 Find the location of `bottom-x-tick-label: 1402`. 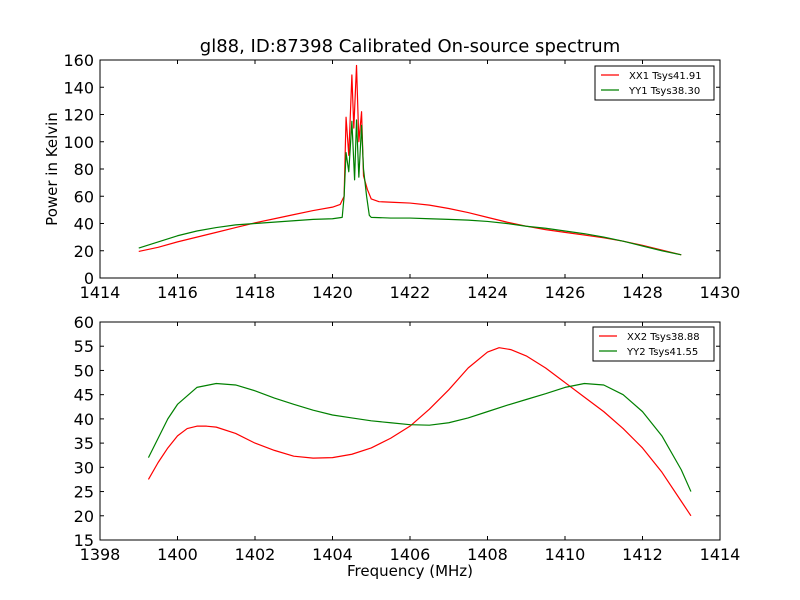

bottom-x-tick-label: 1402 is located at coordinates (255, 554).